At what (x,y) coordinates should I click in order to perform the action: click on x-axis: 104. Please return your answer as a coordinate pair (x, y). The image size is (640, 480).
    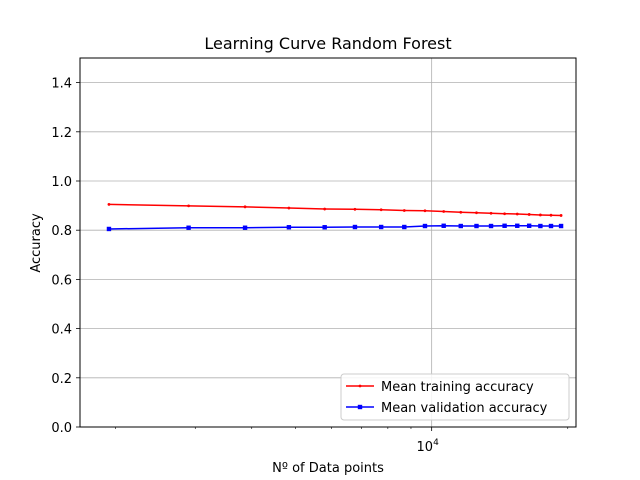
    Looking at the image, I should click on (342, 441).